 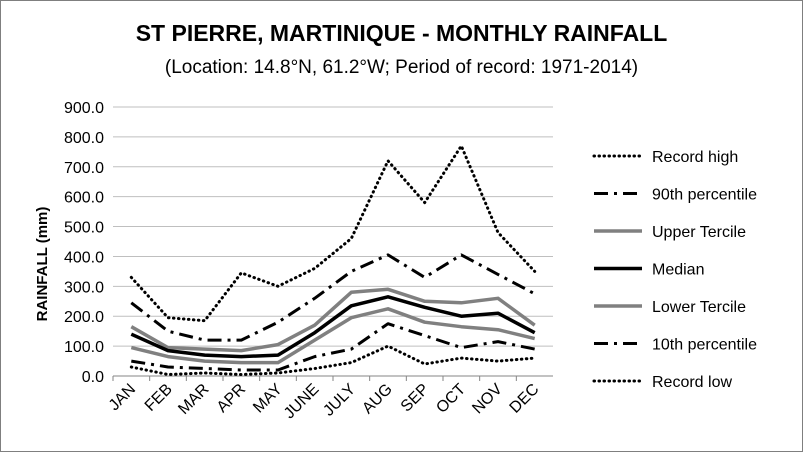 What do you see at coordinates (699, 307) in the screenshot?
I see `legend-label: Lower Tercile` at bounding box center [699, 307].